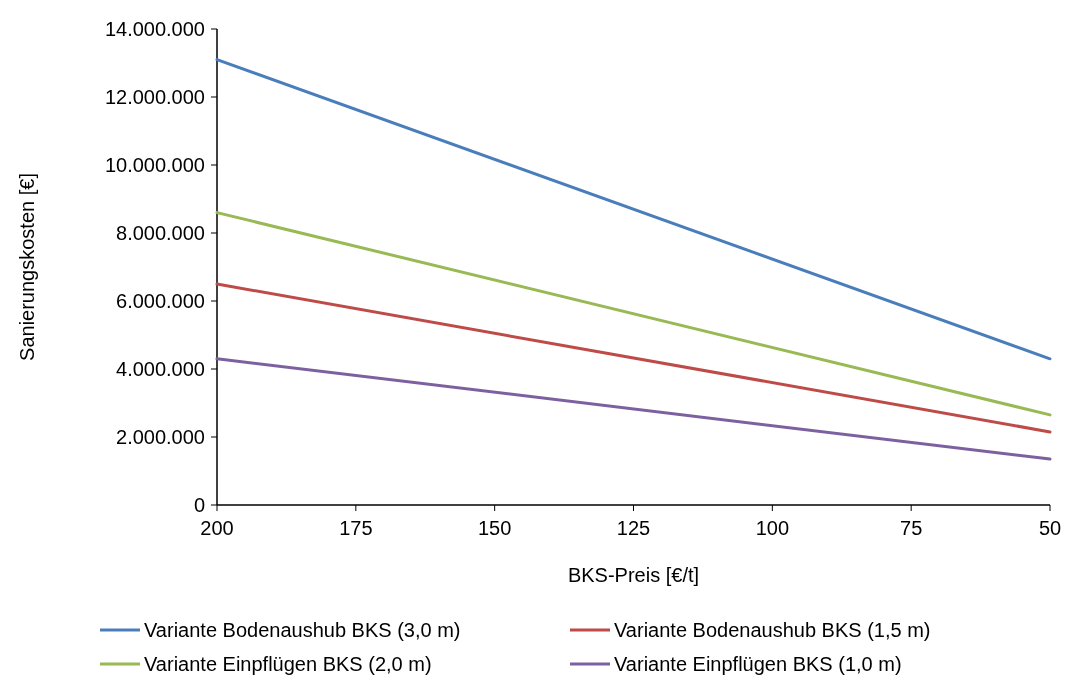 Image resolution: width=1071 pixels, height=689 pixels. Describe the element at coordinates (758, 664) in the screenshot. I see `legend-label: Variante Einpflügen BKS (1,0 m)` at that location.